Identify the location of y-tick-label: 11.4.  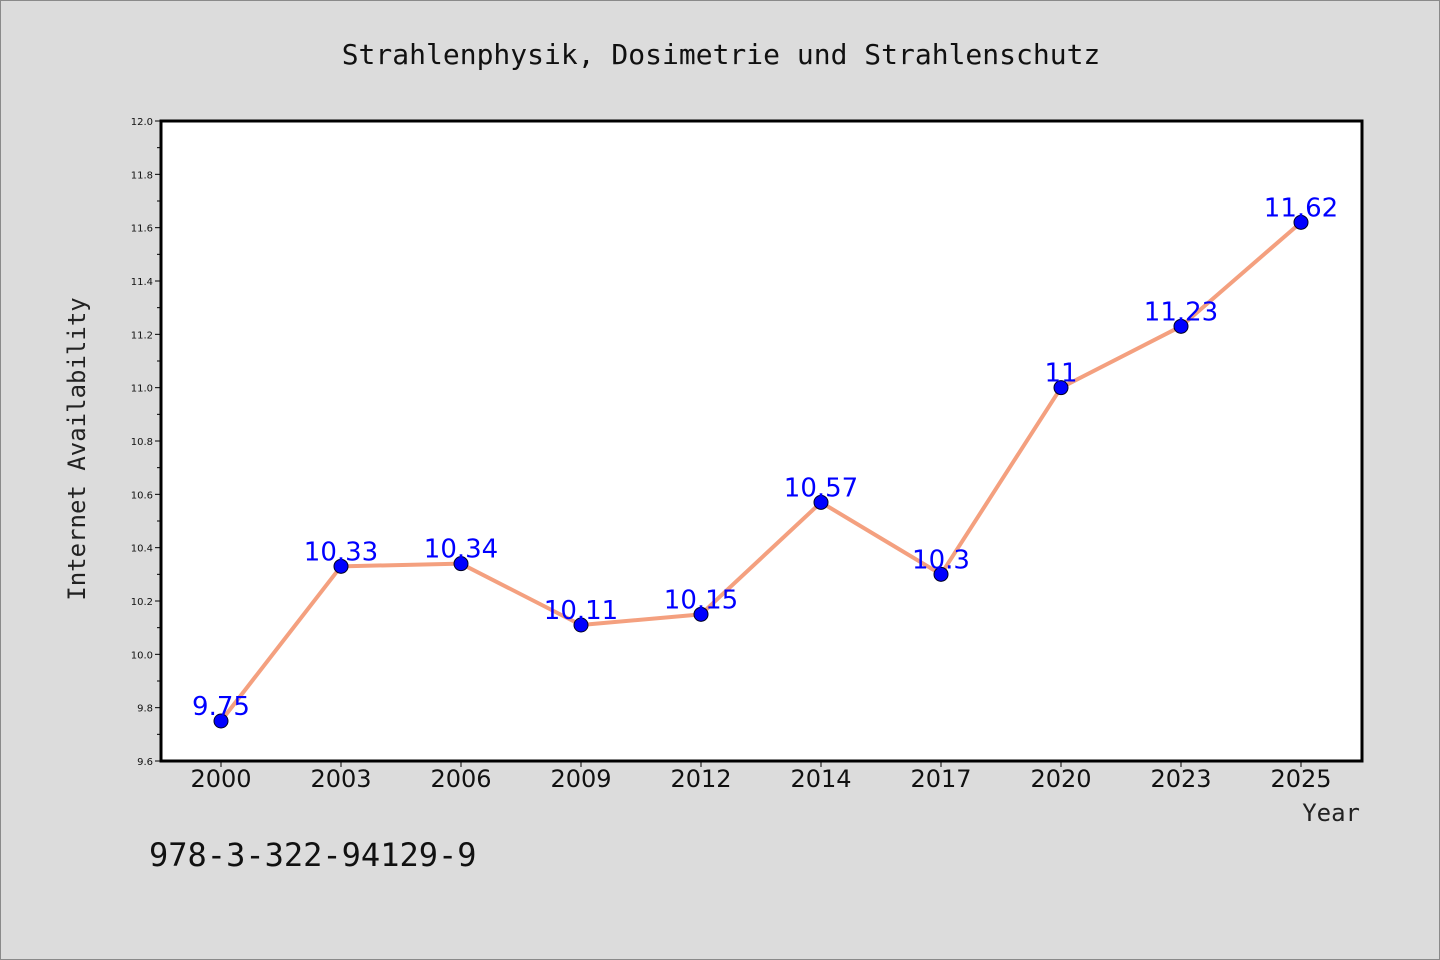
(142, 282).